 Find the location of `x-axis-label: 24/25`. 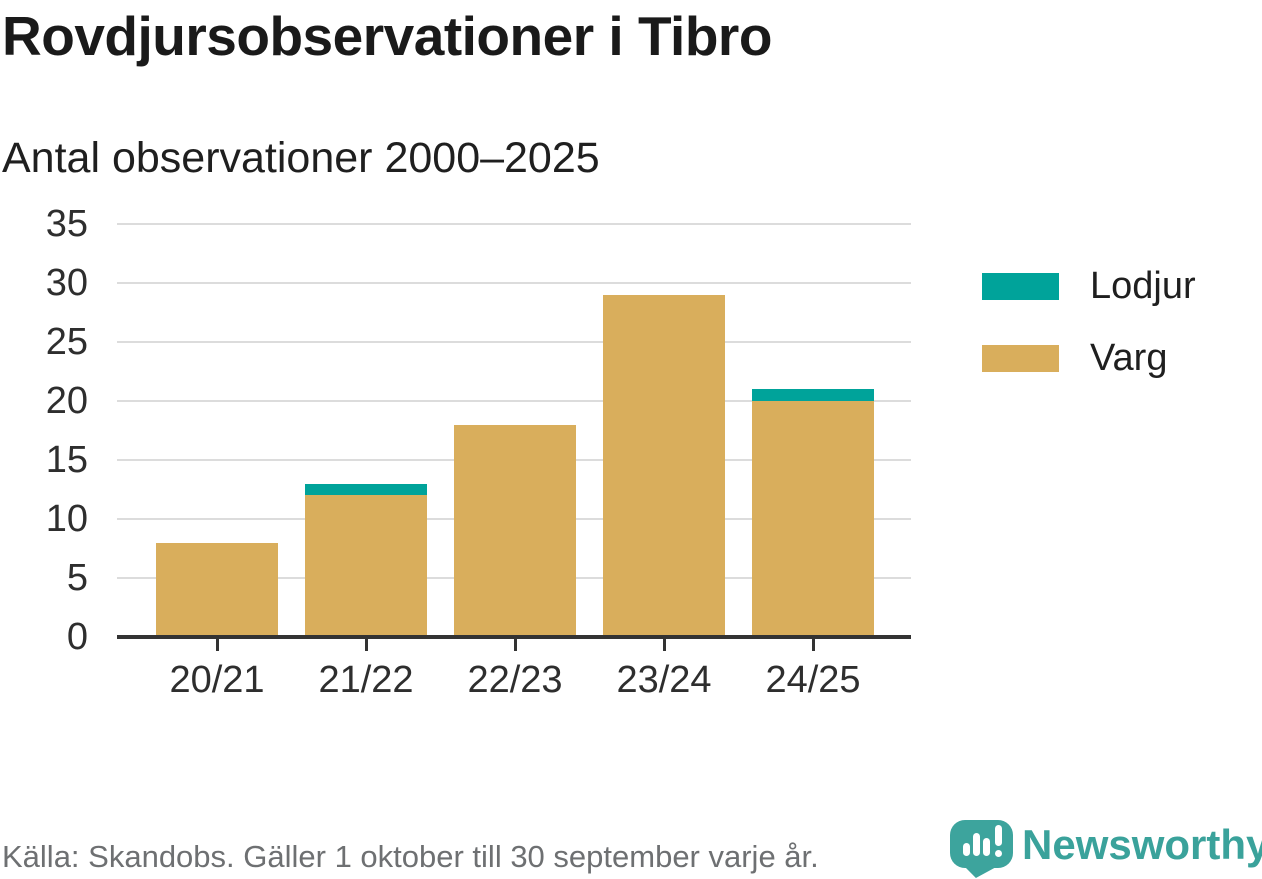

x-axis-label: 24/25 is located at coordinates (813, 680).